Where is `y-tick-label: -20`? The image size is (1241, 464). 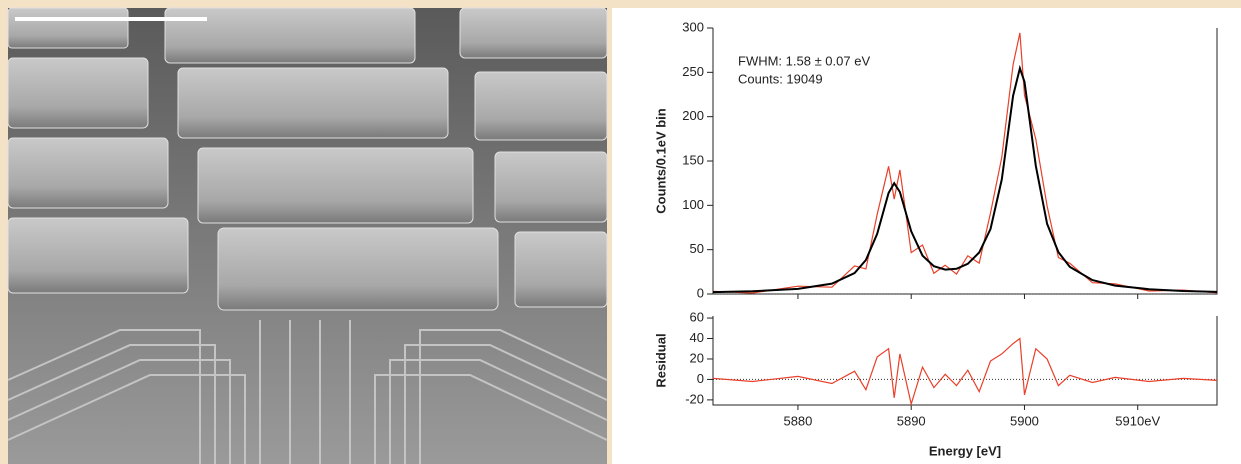 y-tick-label: -20 is located at coordinates (694, 398).